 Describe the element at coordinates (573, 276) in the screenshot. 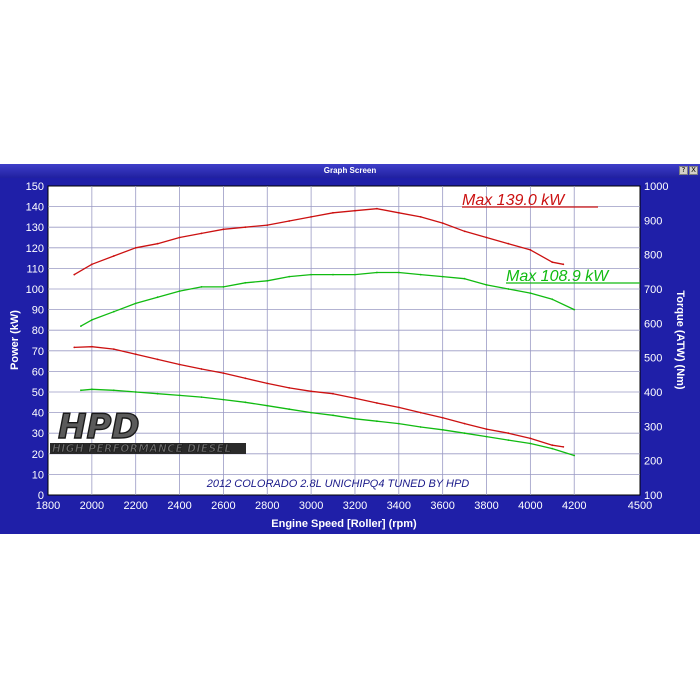

I see `annotation-max-power-green: Max 108.9 kW` at that location.